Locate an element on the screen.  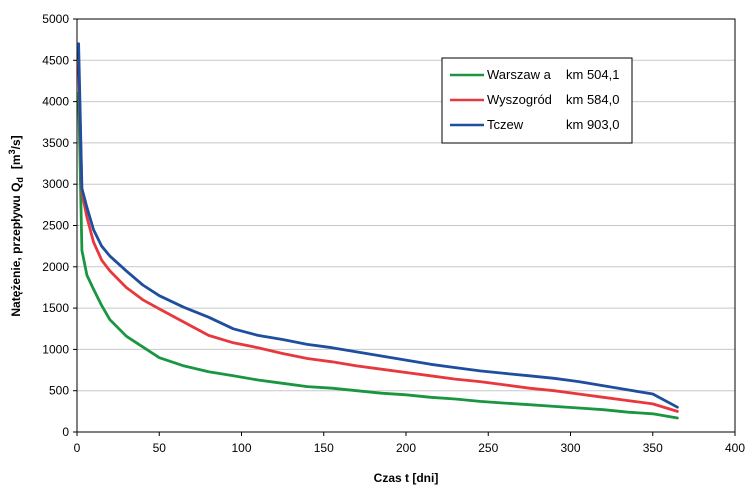
x-tick-label: 300 is located at coordinates (570, 448).